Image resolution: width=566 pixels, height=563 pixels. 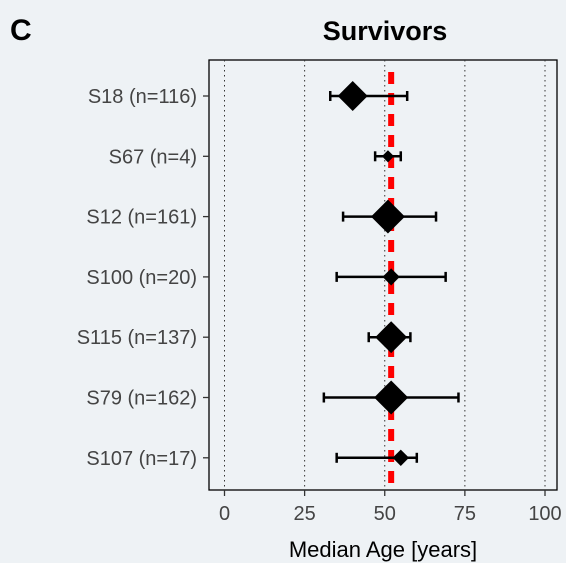 I want to click on y-tick-label: S107 (n=17), so click(x=141, y=459).